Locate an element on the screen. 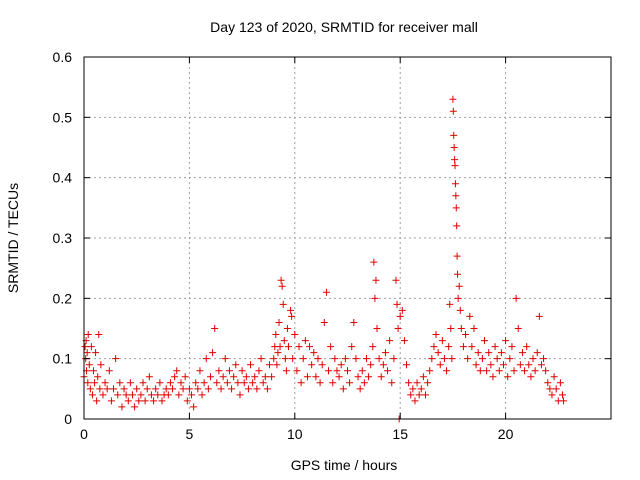  y-tick-label: 0.5 is located at coordinates (63, 117).